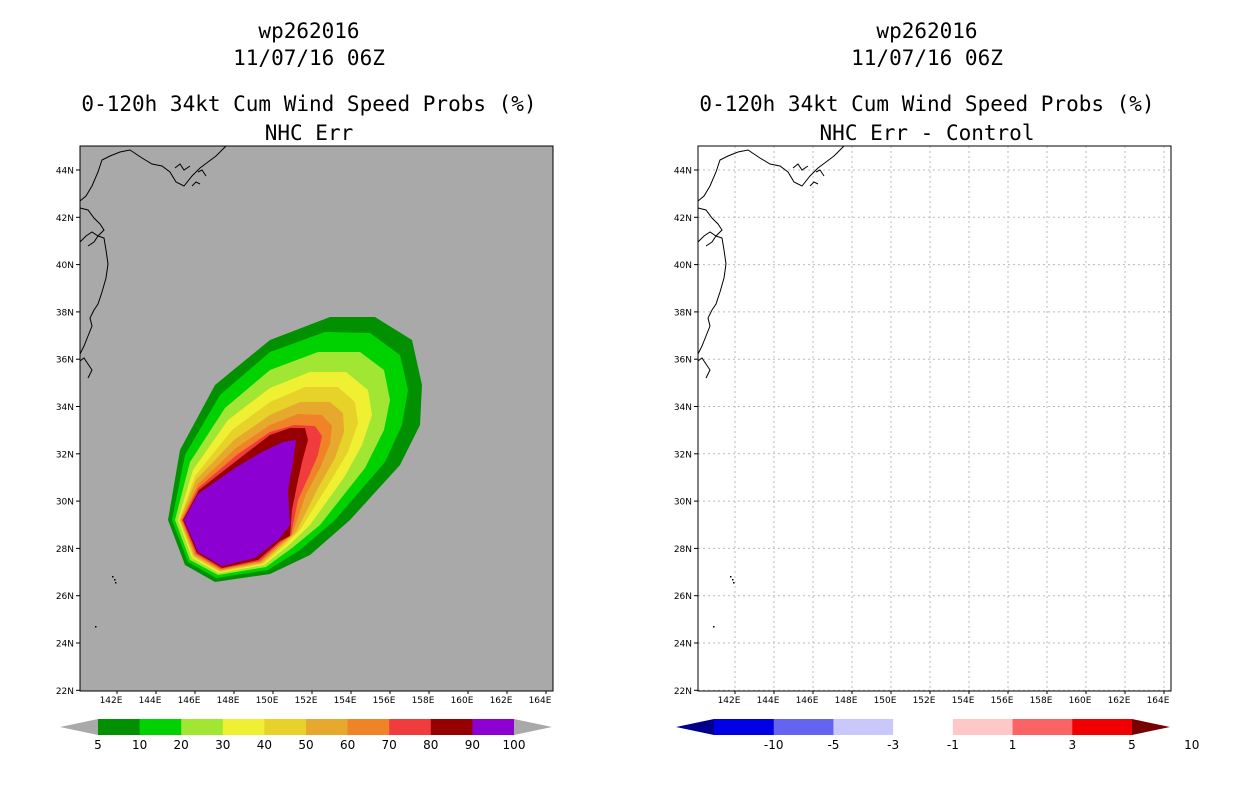 The image size is (1236, 800). What do you see at coordinates (472, 745) in the screenshot?
I see `colorbar-label: 90` at bounding box center [472, 745].